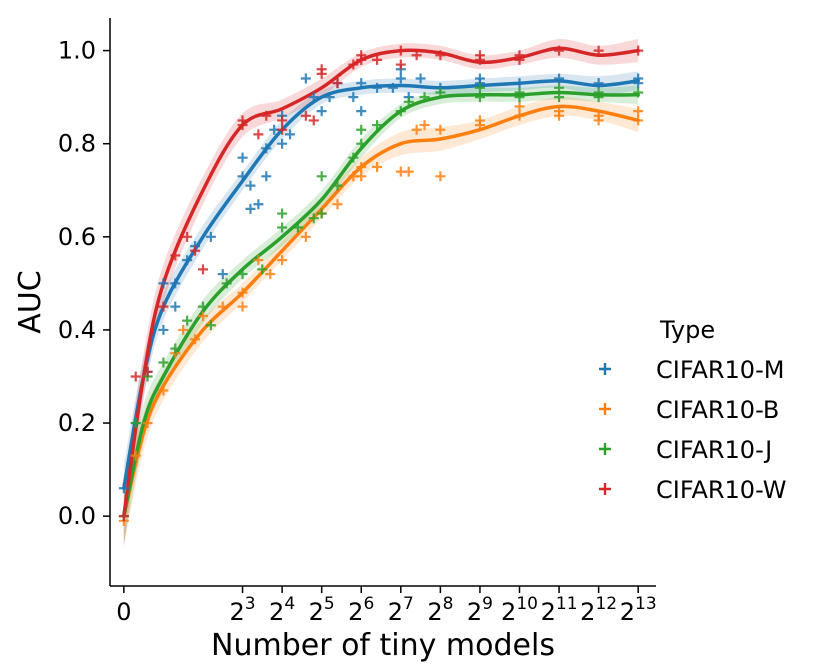  What do you see at coordinates (559, 610) in the screenshot?
I see `x-tick-label: 211` at bounding box center [559, 610].